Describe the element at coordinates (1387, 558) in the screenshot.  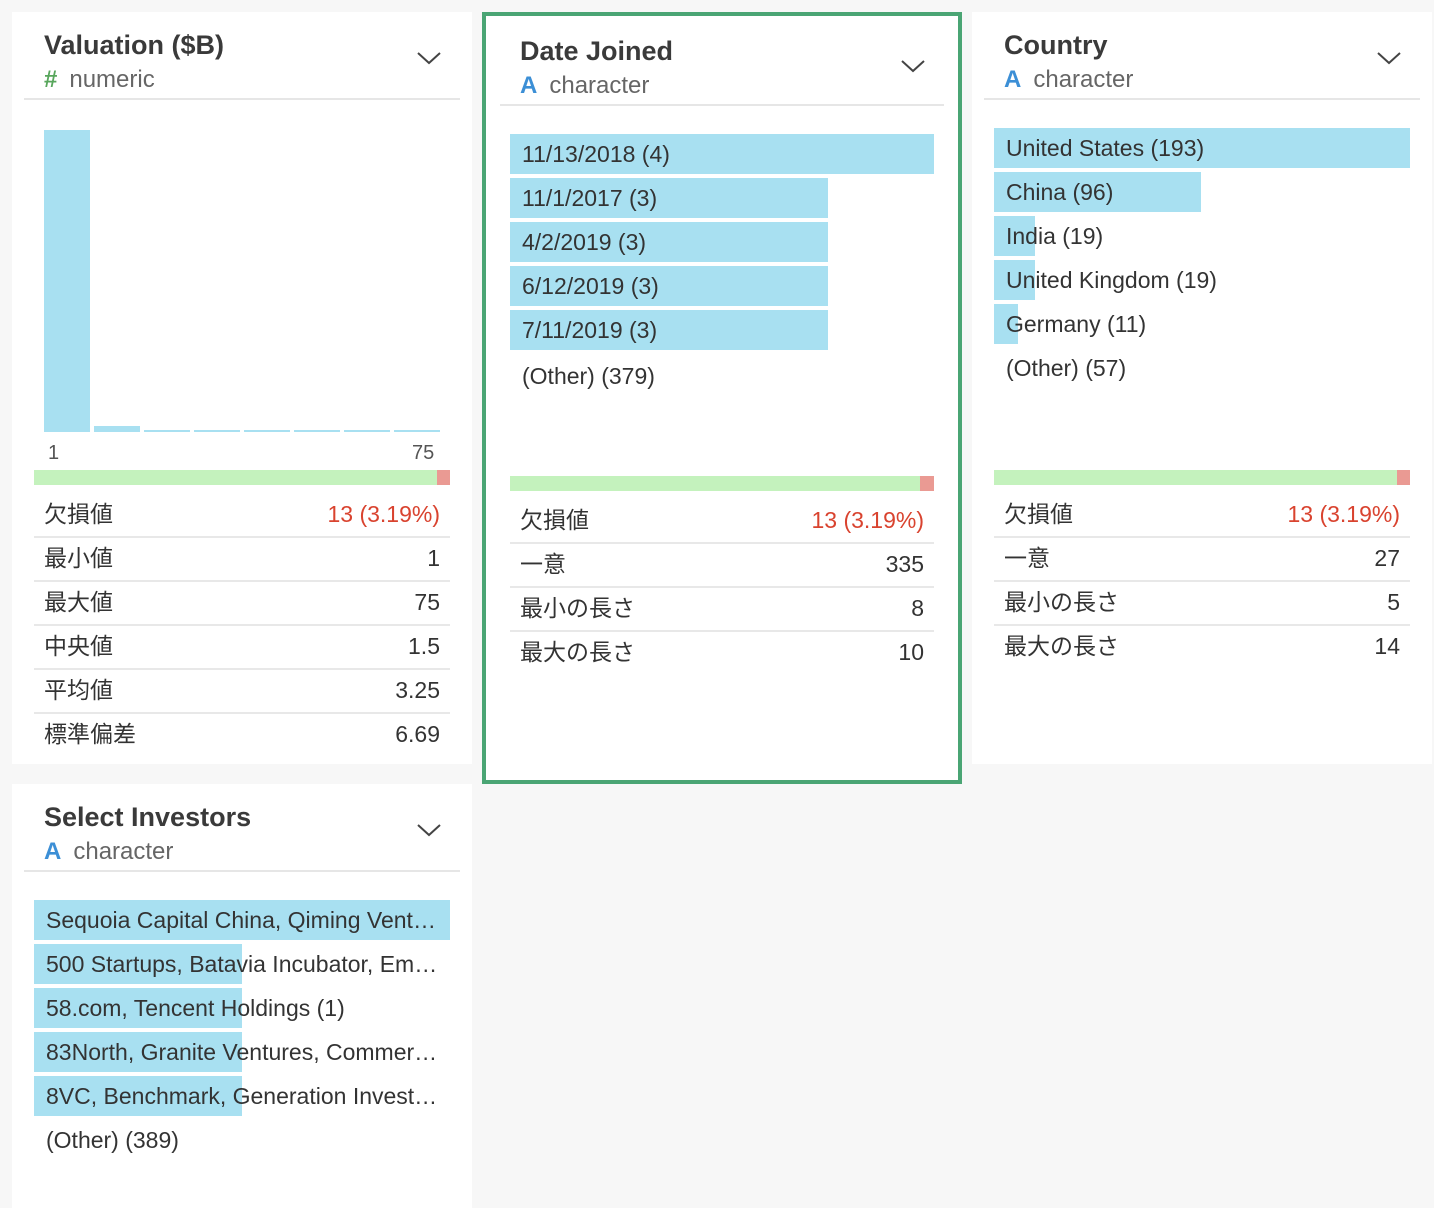
I see `stat-value: 27` at that location.